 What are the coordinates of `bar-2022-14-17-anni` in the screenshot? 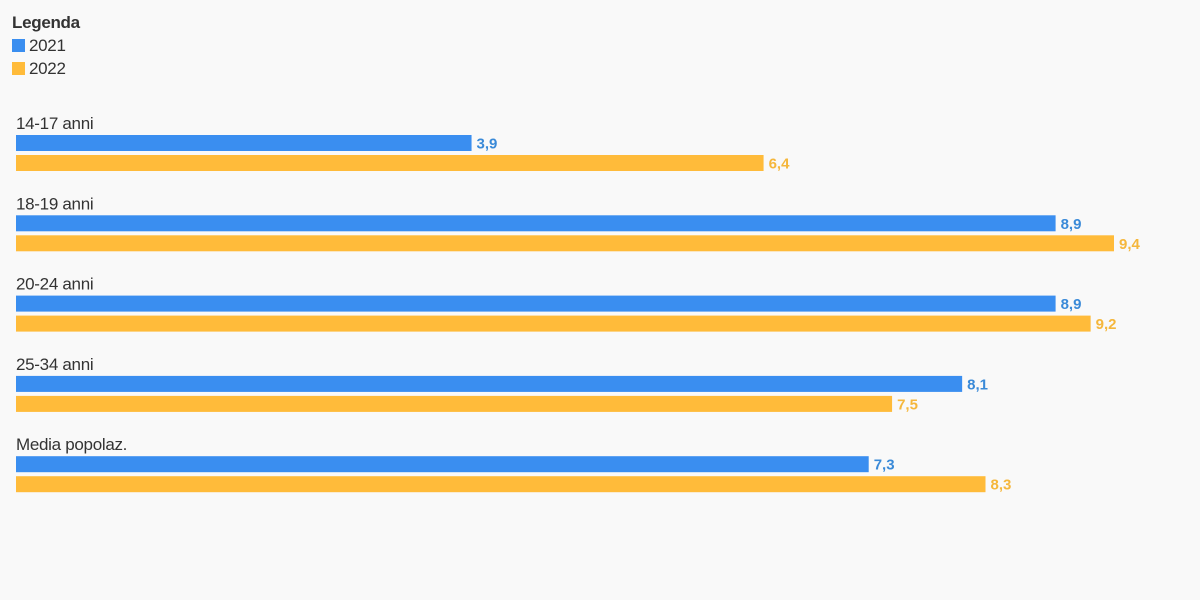 It's located at (390, 163).